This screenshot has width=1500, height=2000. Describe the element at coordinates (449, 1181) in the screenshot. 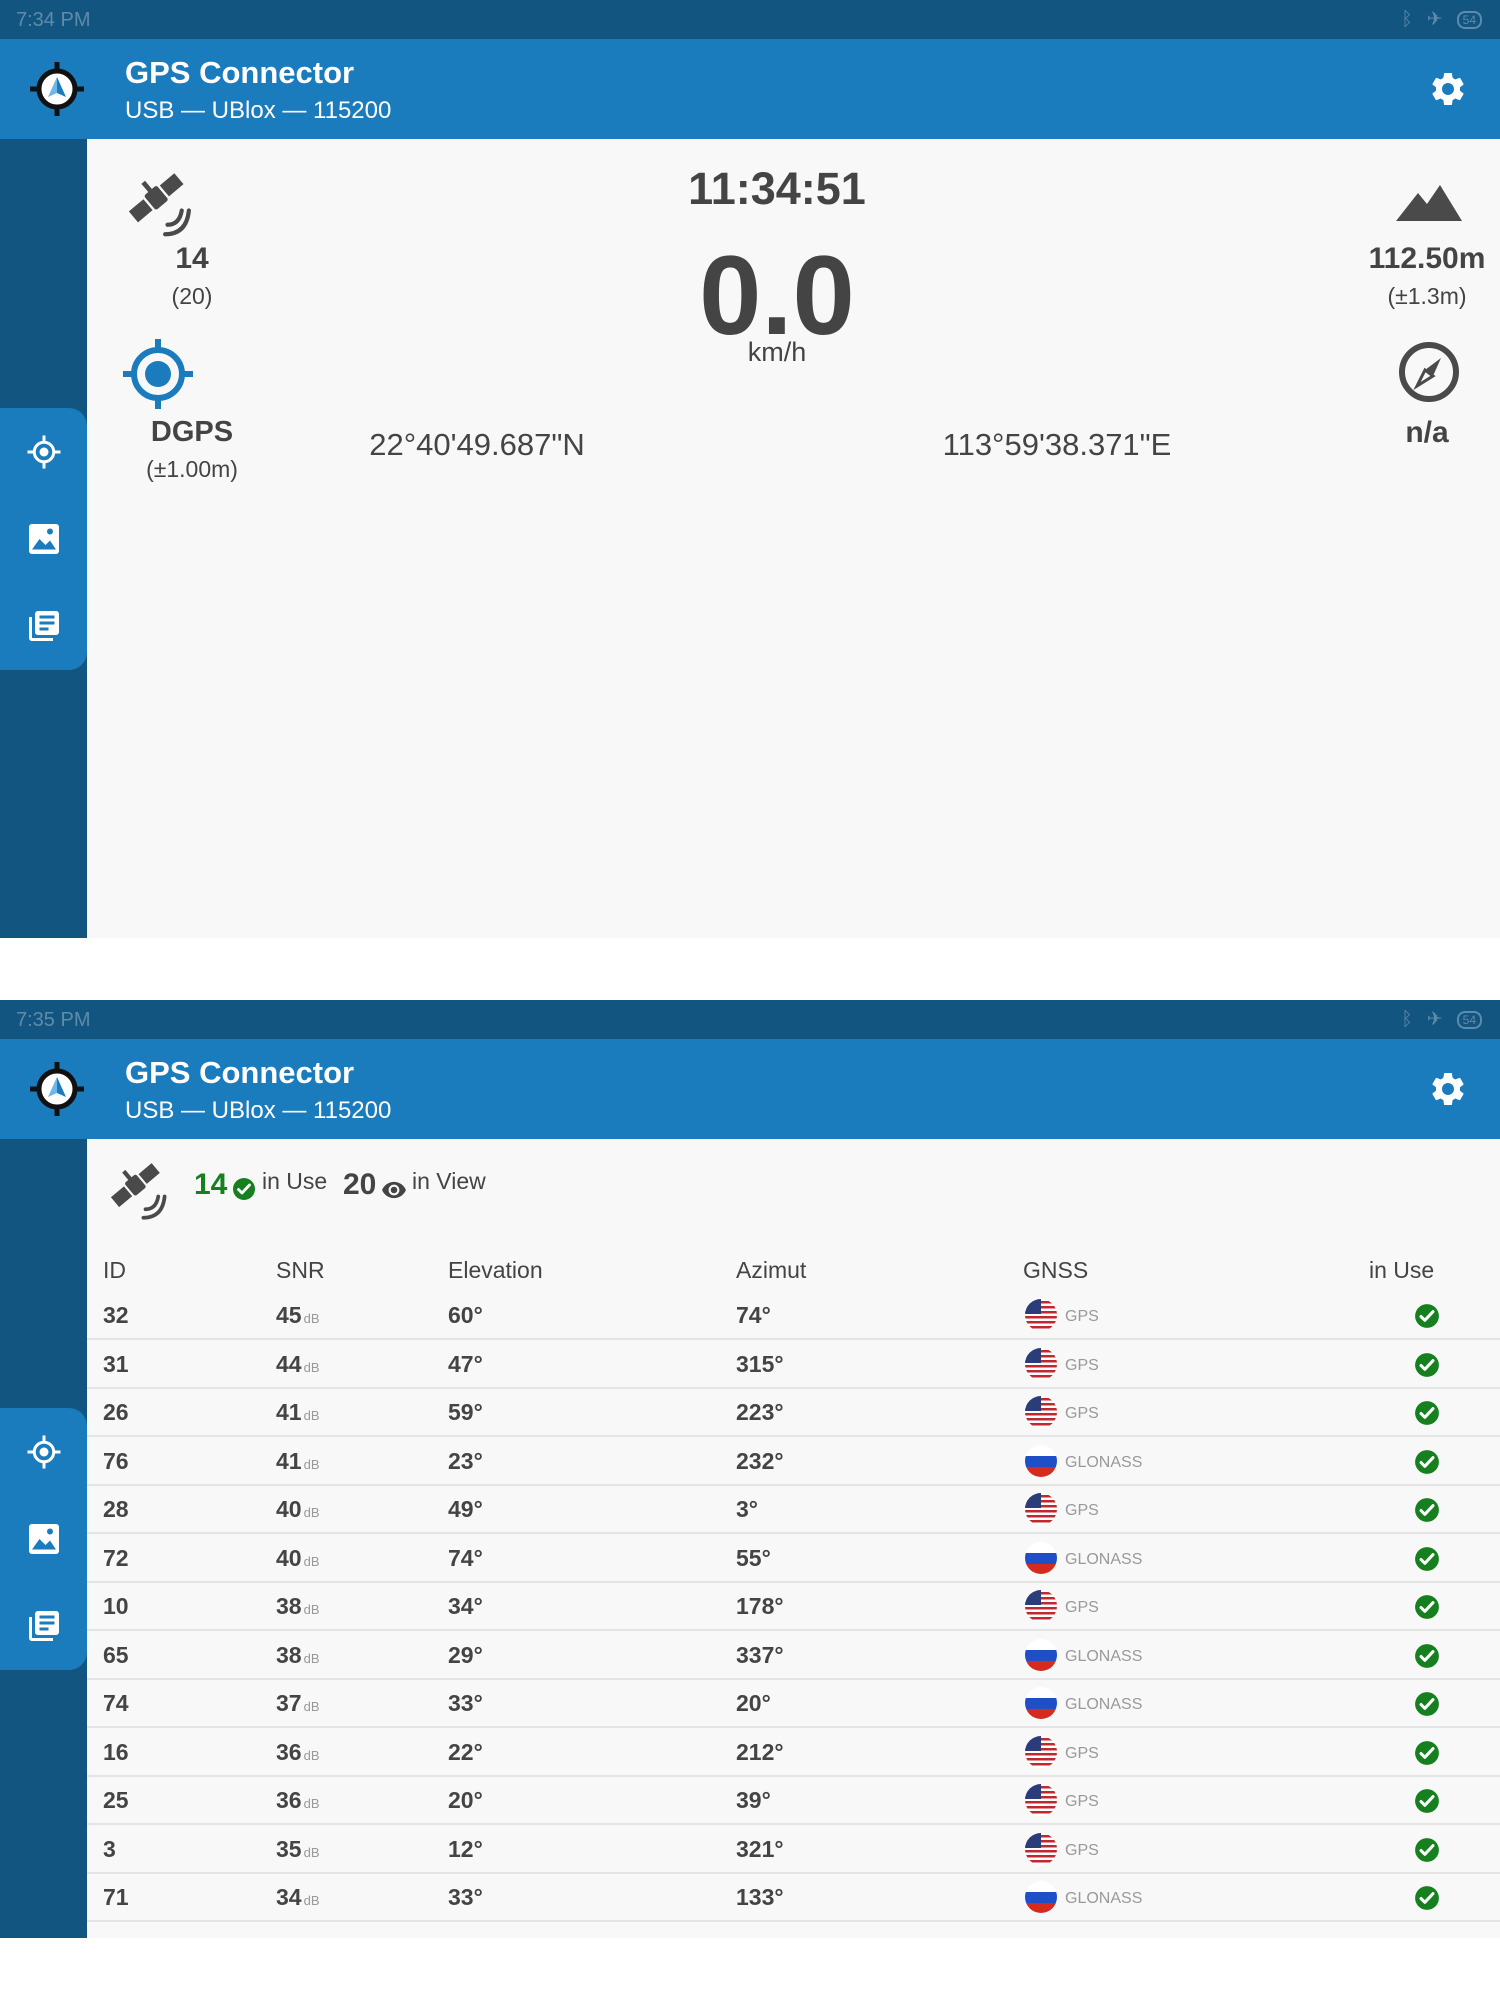

I see `in-view-label: in View` at that location.